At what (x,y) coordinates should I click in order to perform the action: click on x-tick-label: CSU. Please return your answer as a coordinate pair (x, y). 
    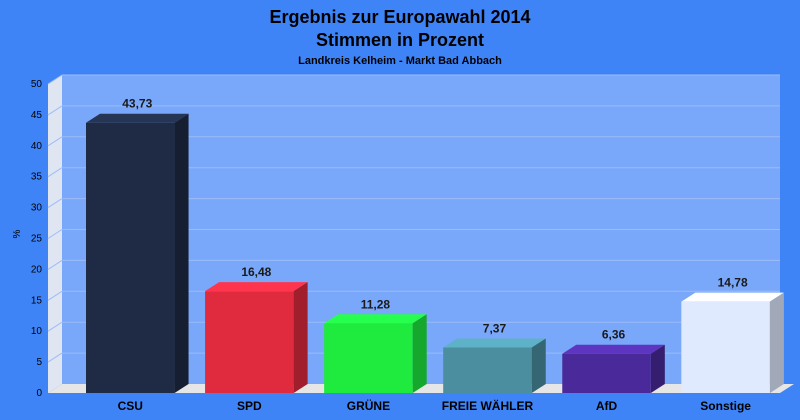
    Looking at the image, I should click on (130, 406).